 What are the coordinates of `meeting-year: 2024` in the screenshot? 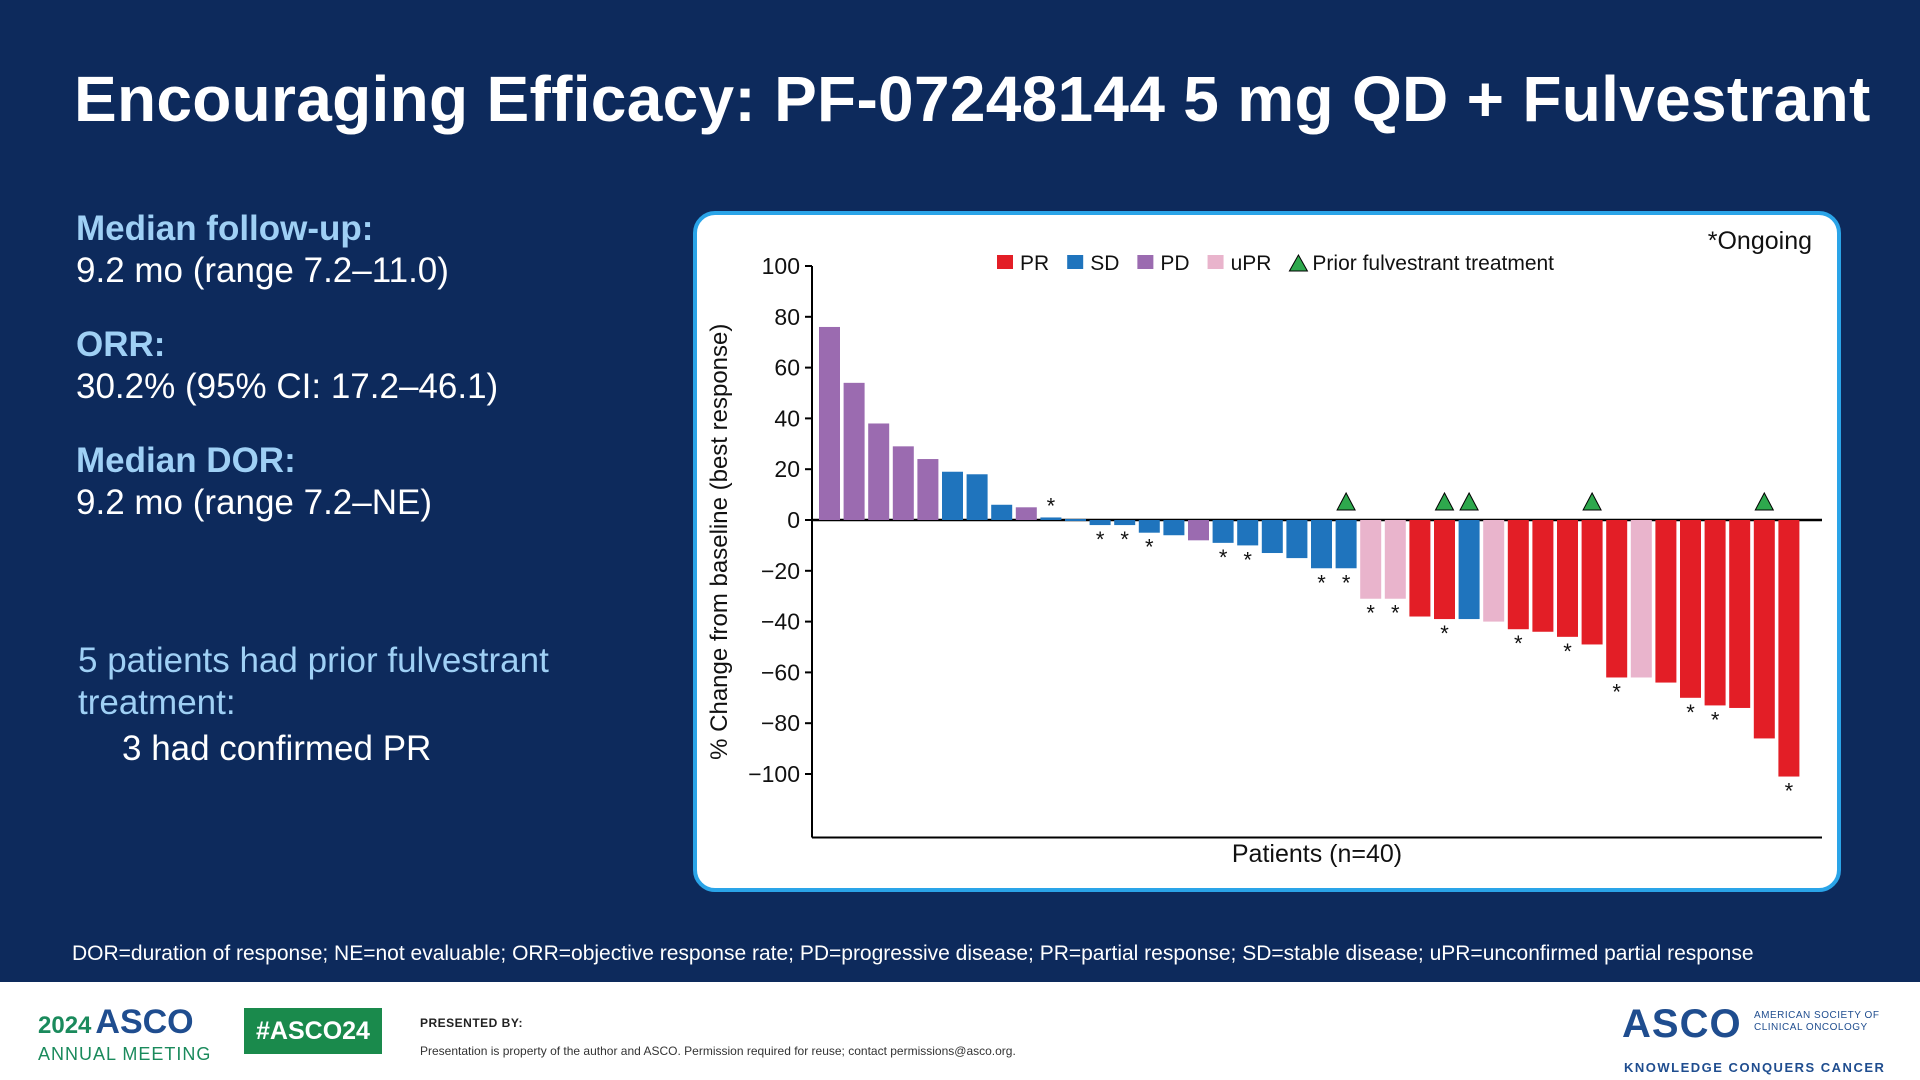 It's located at (65, 1025).